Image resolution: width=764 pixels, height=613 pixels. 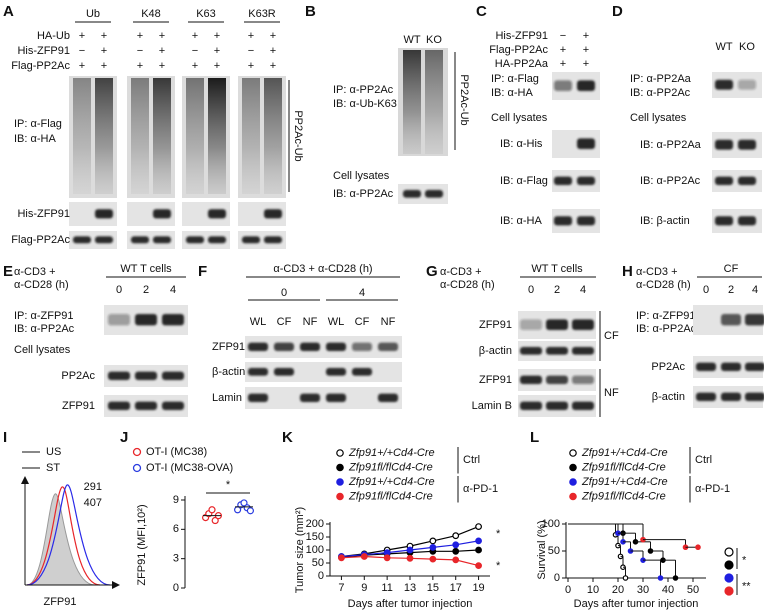 I want to click on y-tick-label: 3, so click(x=176, y=559).